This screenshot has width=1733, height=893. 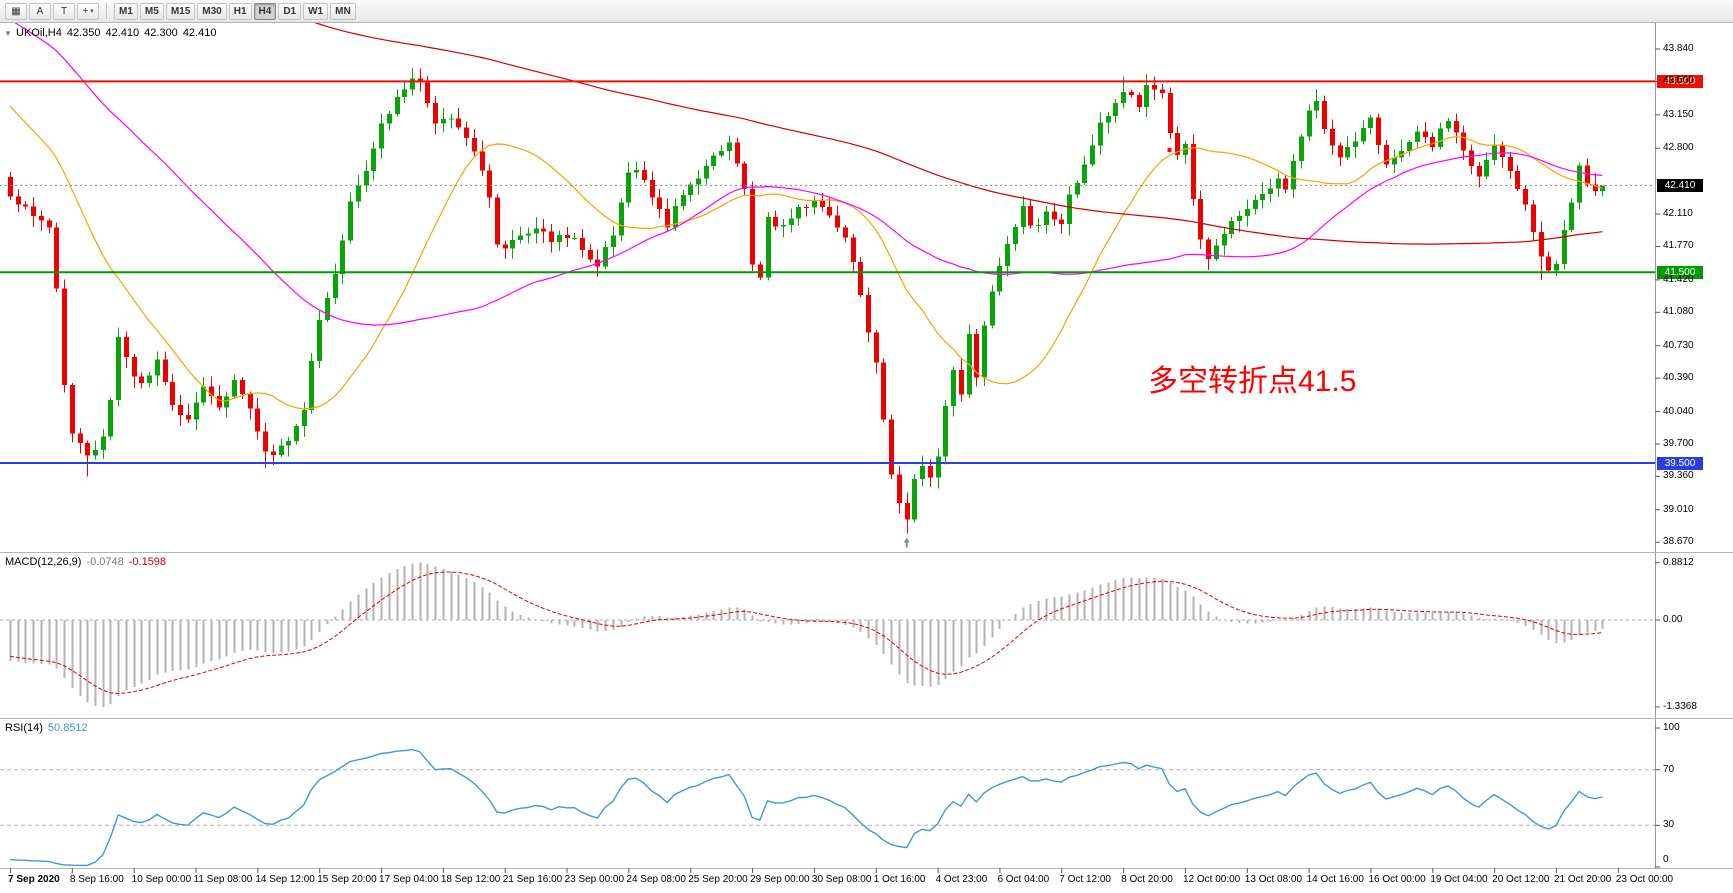 I want to click on timeframe-M5: M5, so click(x=151, y=11).